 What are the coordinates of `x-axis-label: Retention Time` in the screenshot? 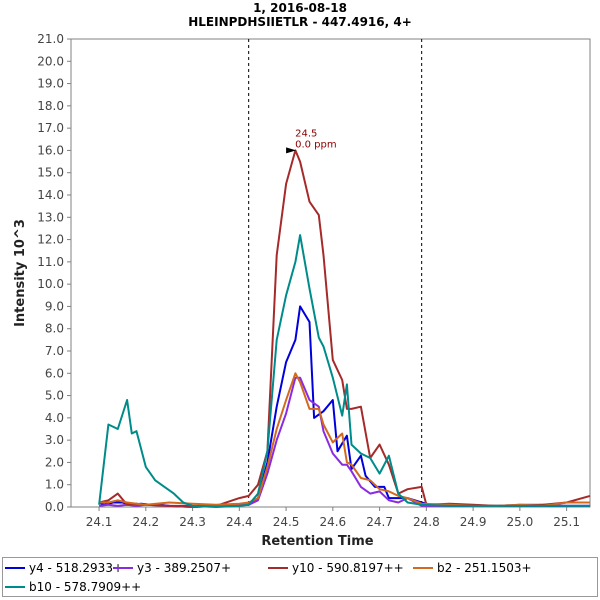 It's located at (317, 541).